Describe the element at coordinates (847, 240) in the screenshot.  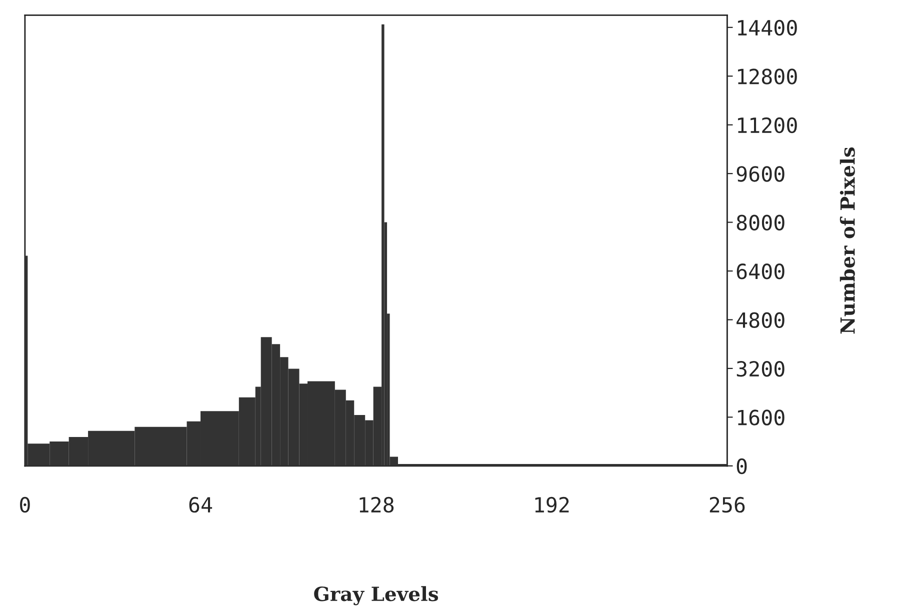
I see `y-axis-title: Number of Pixels` at that location.